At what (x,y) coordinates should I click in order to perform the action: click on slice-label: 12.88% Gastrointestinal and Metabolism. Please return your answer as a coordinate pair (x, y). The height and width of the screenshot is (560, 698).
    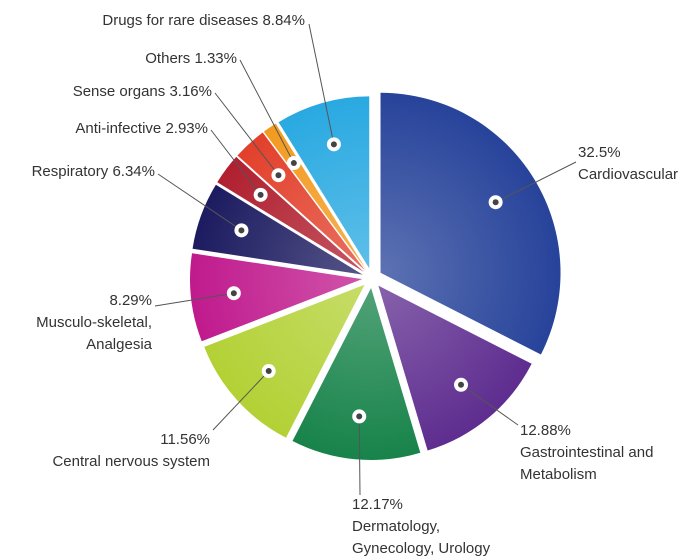
    Looking at the image, I should click on (595, 453).